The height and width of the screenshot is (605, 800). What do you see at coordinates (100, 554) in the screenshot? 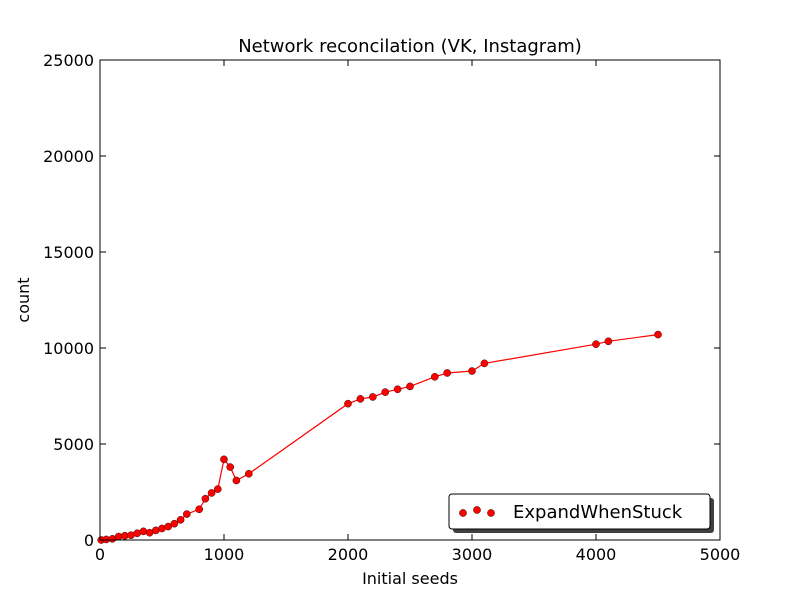
I see `x-tick-label: 0` at bounding box center [100, 554].